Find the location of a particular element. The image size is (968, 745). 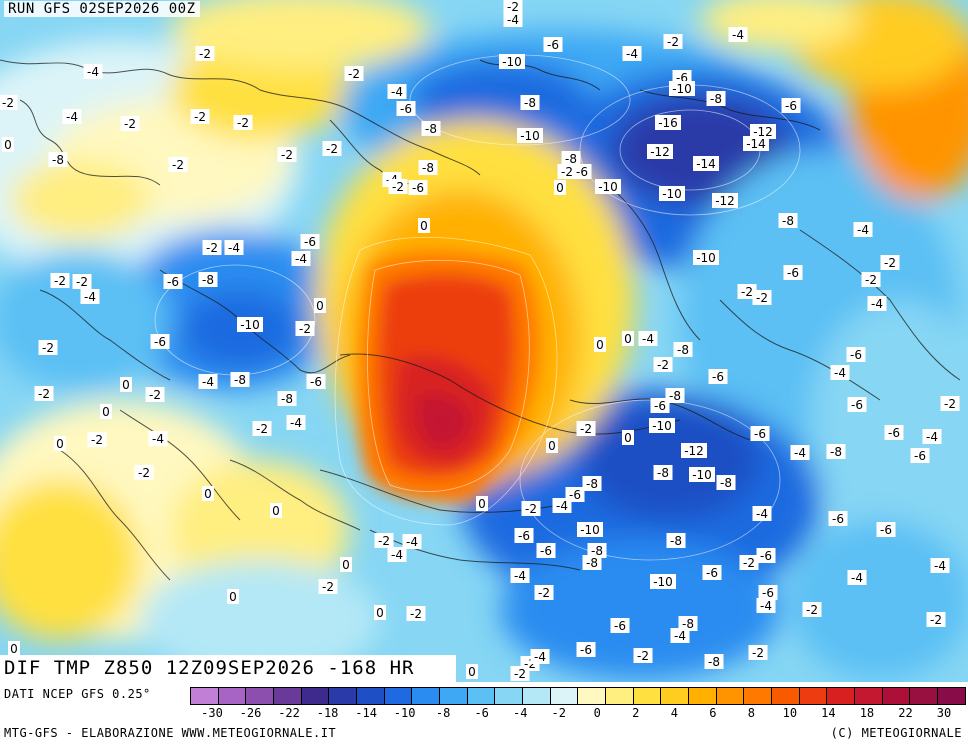

contour-label: -14 is located at coordinates (756, 143).